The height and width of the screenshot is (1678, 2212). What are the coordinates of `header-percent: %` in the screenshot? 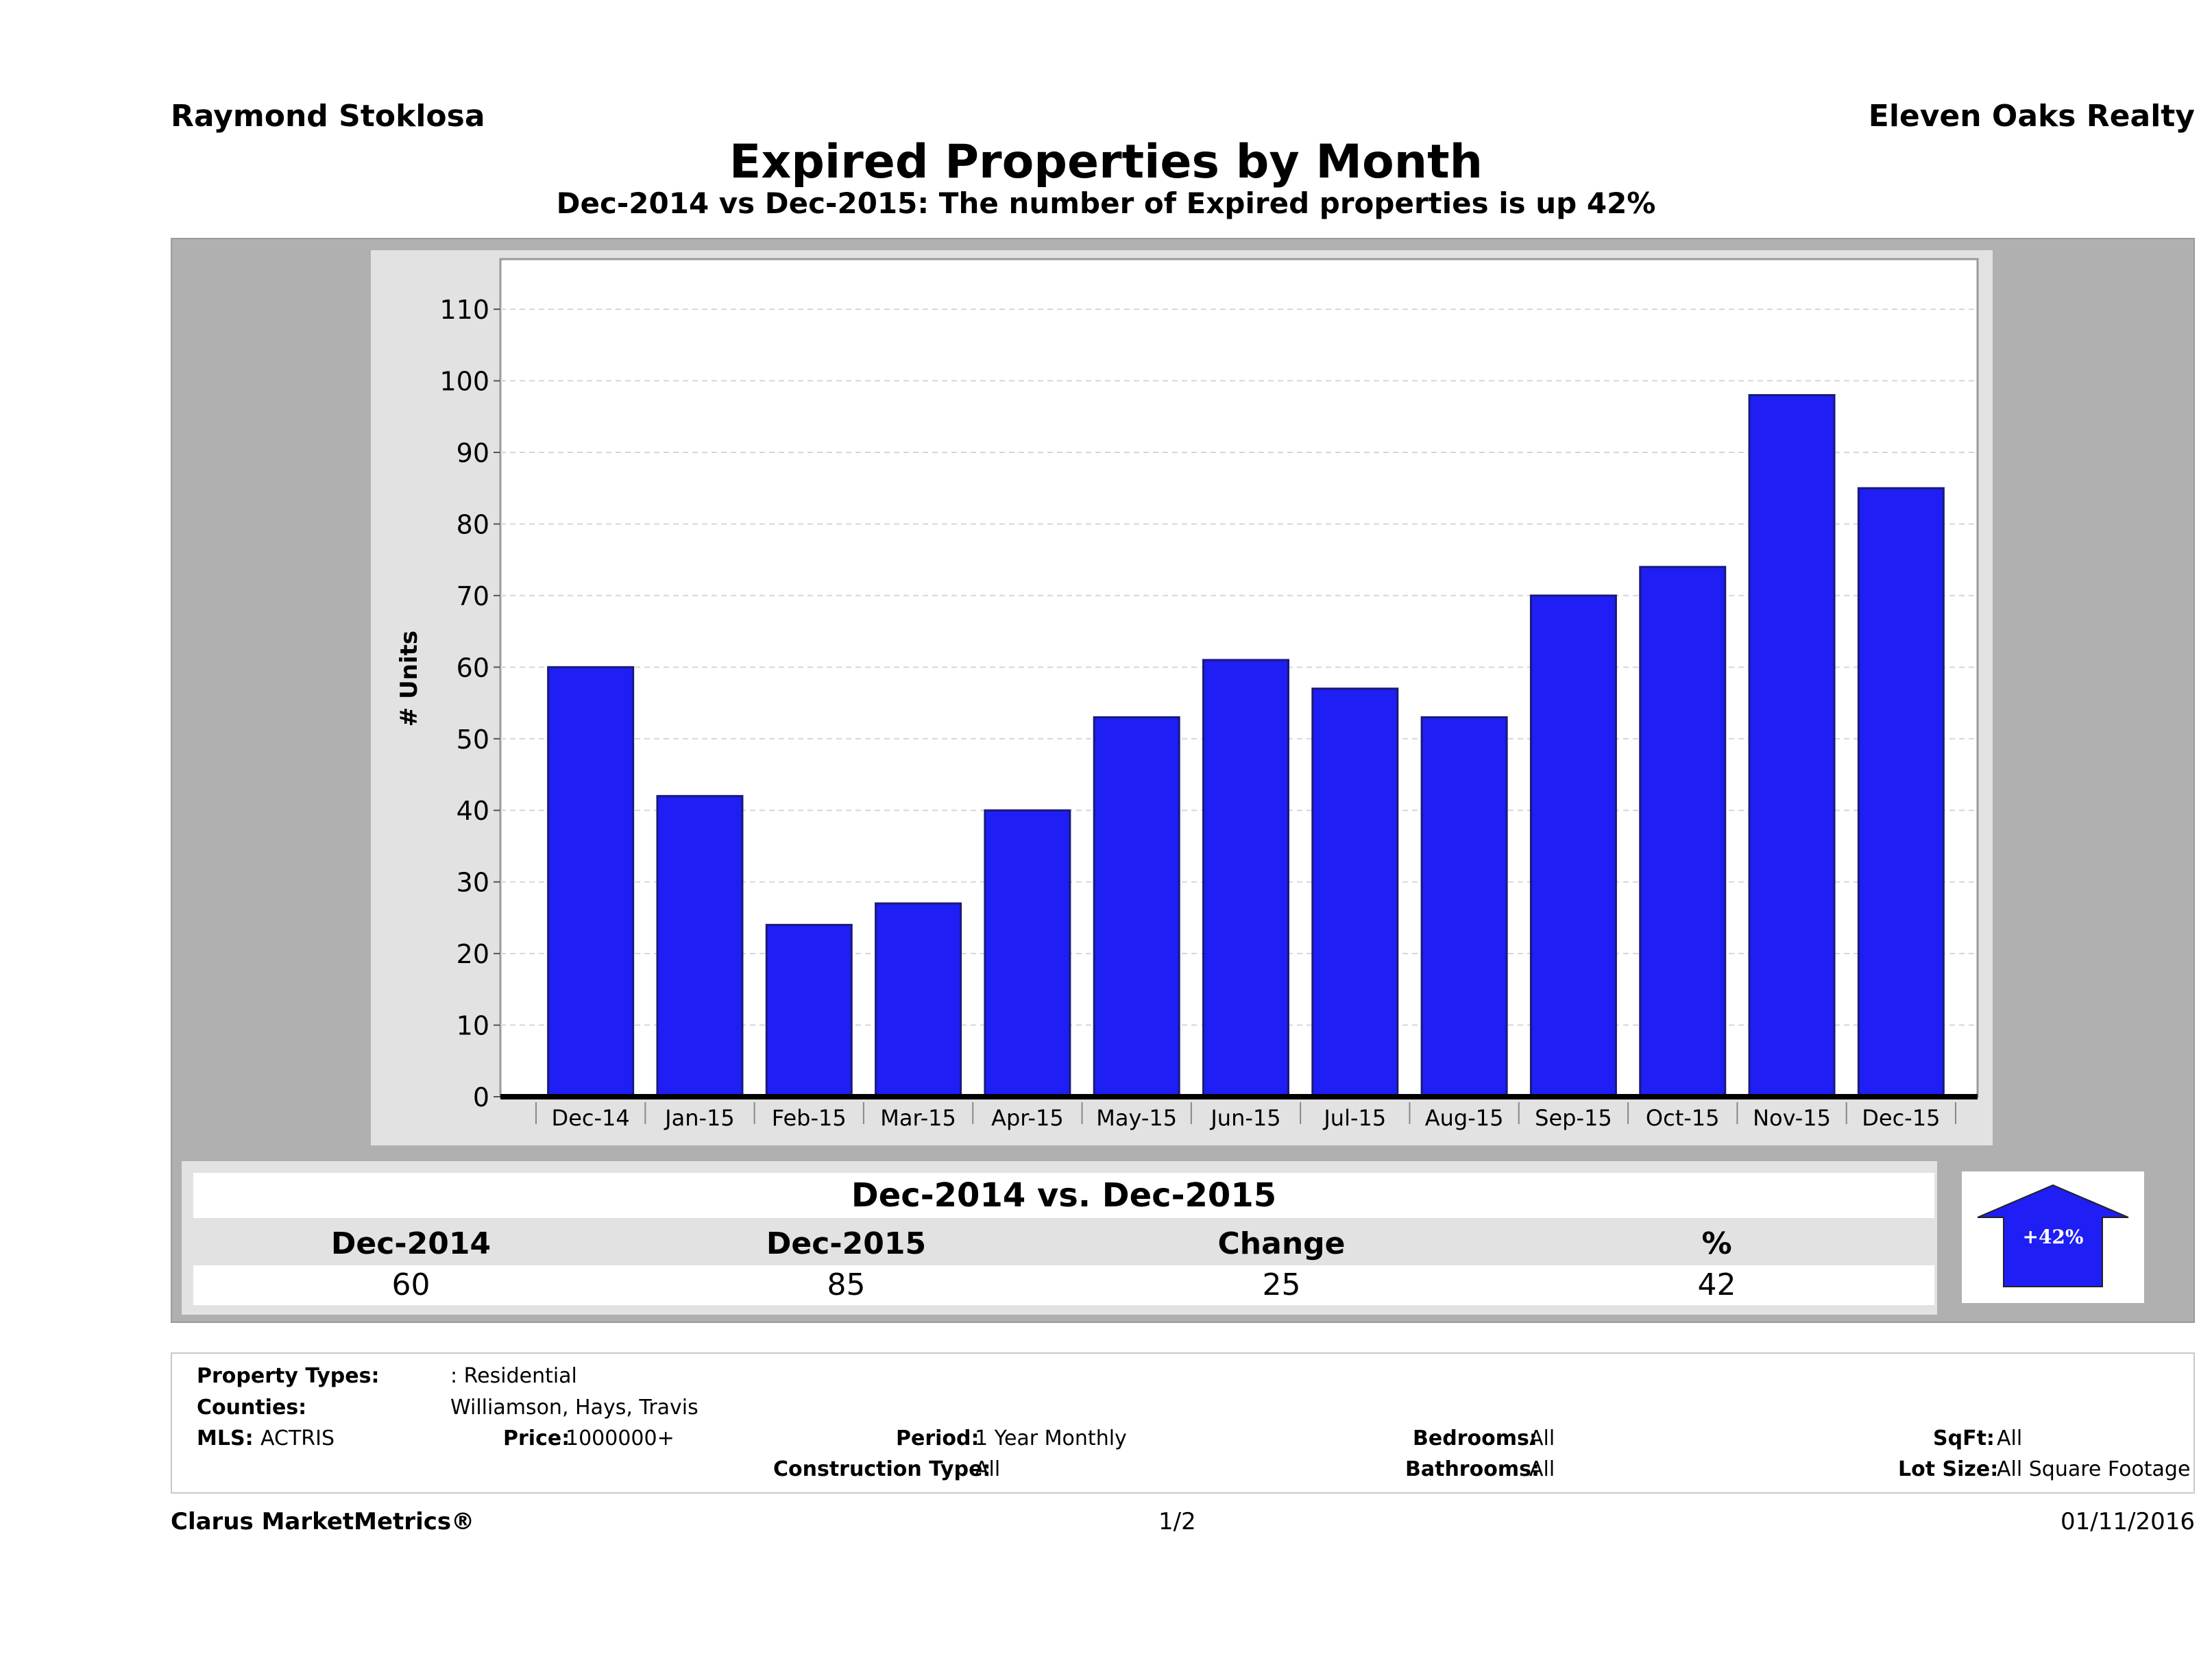 It's located at (1716, 1243).